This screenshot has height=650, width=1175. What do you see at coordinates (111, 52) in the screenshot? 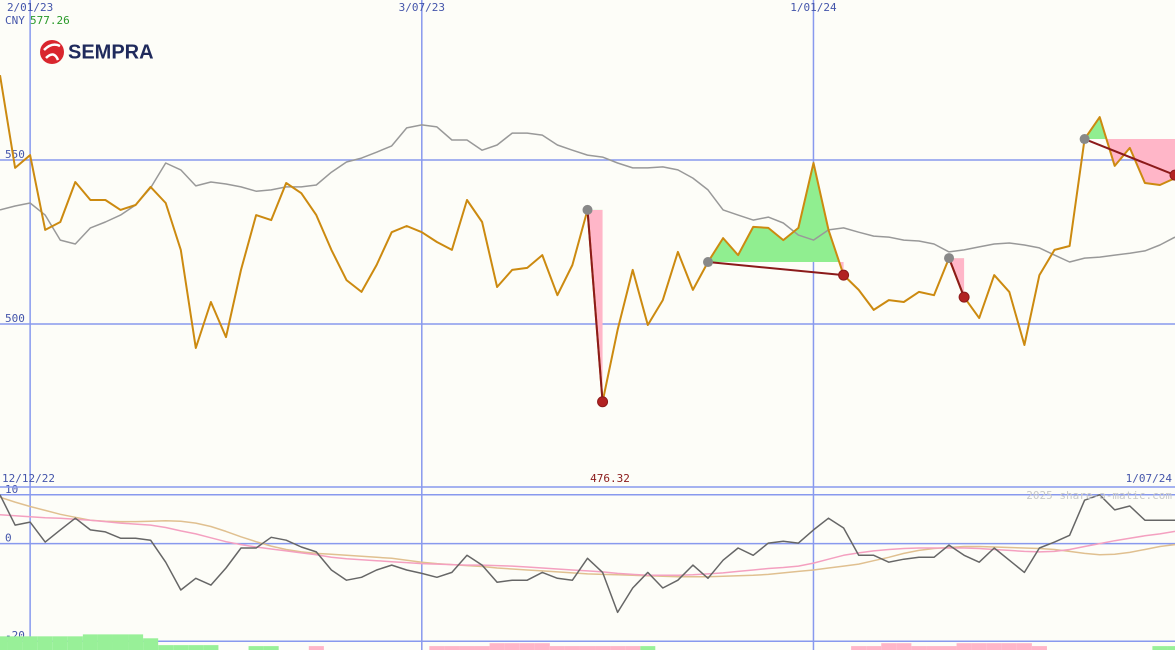
I see `logo-text: SEMPRA` at bounding box center [111, 52].